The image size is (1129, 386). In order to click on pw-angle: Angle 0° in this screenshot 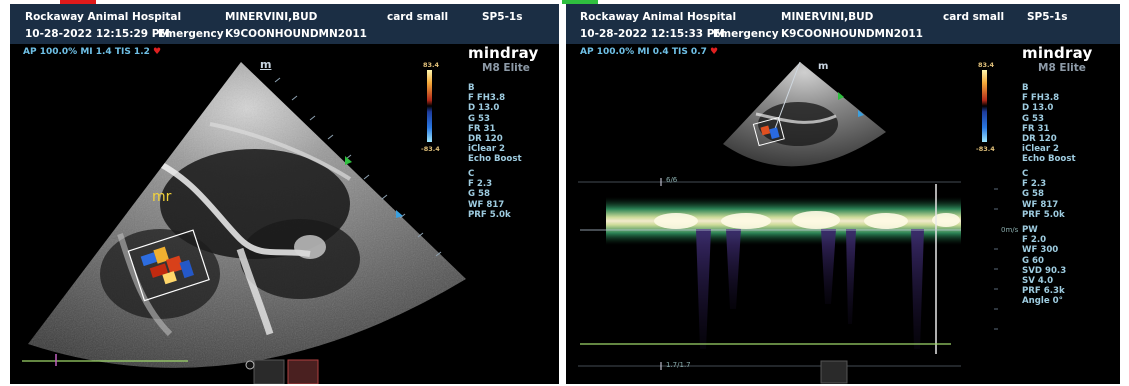, I will do `click(1042, 301)`.